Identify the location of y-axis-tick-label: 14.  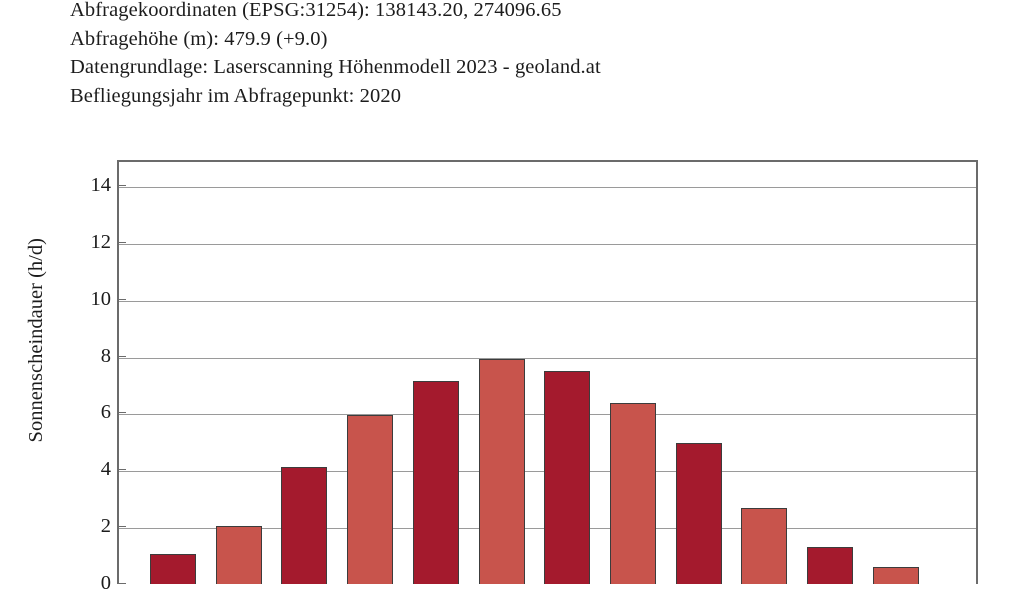
(101, 185).